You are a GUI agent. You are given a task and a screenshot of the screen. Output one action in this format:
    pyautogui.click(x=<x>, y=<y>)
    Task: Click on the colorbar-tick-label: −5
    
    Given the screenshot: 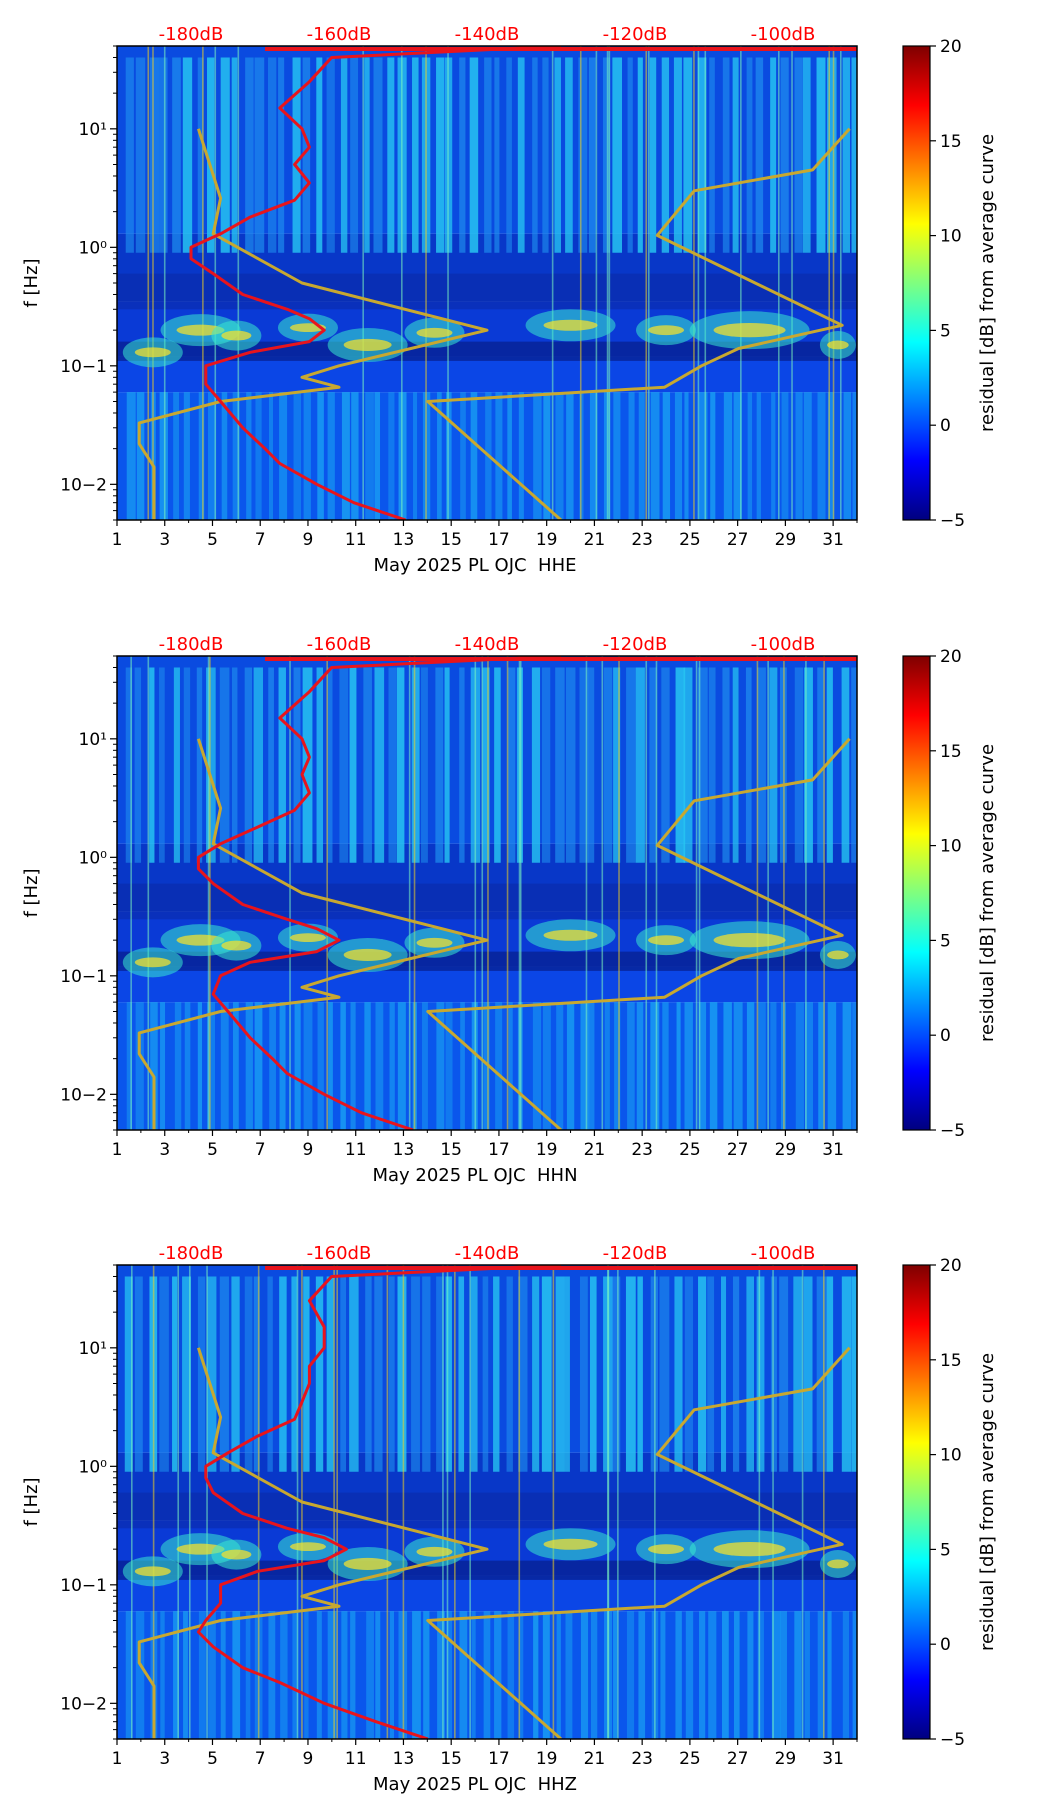 What is the action you would take?
    pyautogui.click(x=952, y=521)
    